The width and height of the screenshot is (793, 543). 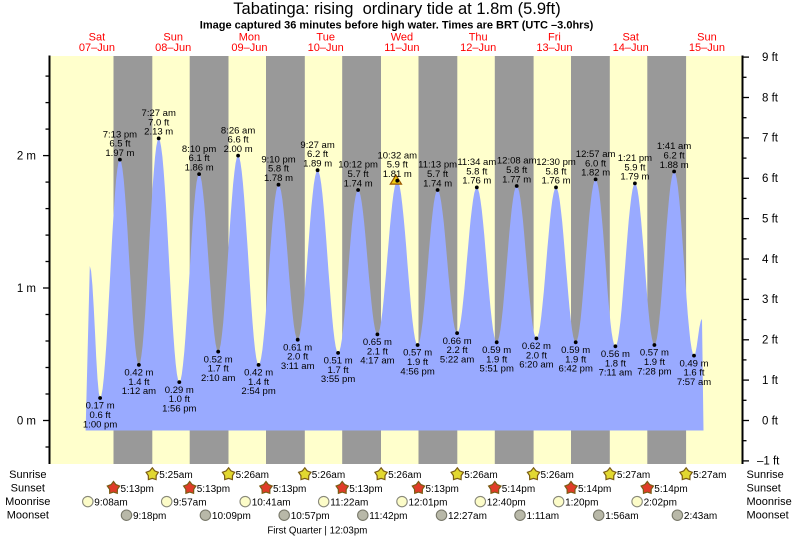 What do you see at coordinates (770, 219) in the screenshot?
I see `svg-text: 5 ft` at bounding box center [770, 219].